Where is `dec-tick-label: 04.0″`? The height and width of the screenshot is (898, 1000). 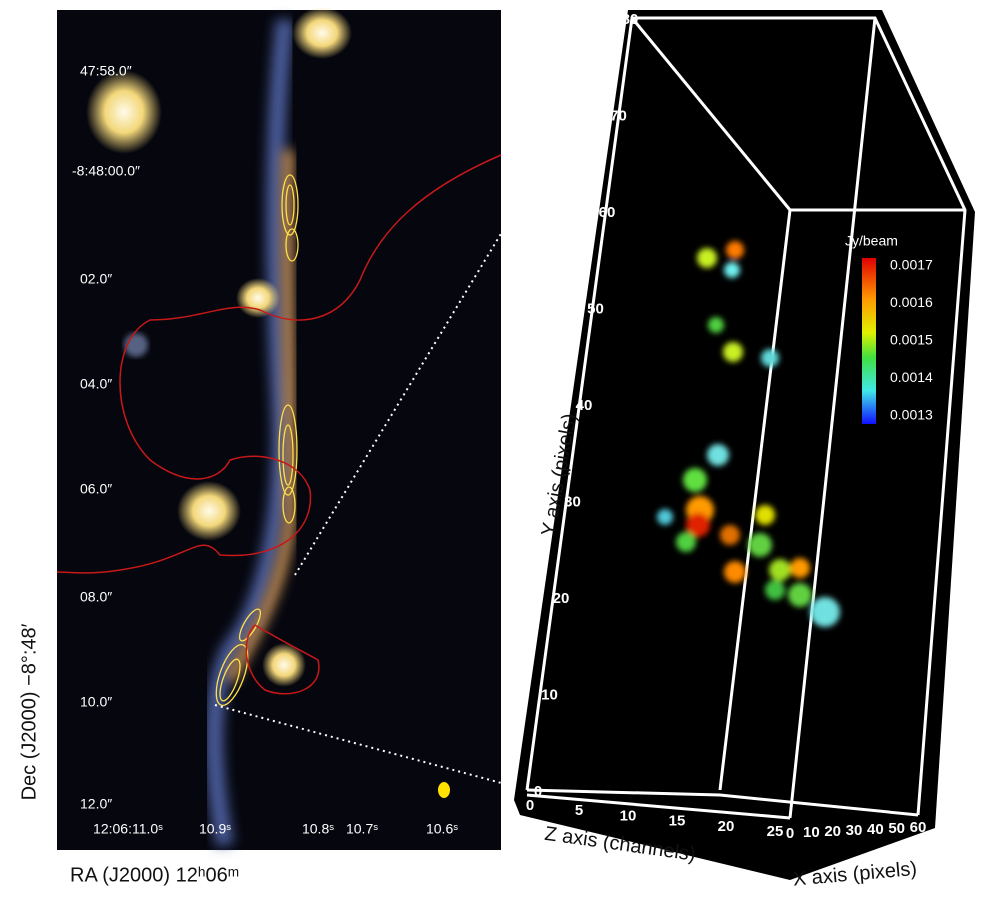 dec-tick-label: 04.0″ is located at coordinates (96, 384).